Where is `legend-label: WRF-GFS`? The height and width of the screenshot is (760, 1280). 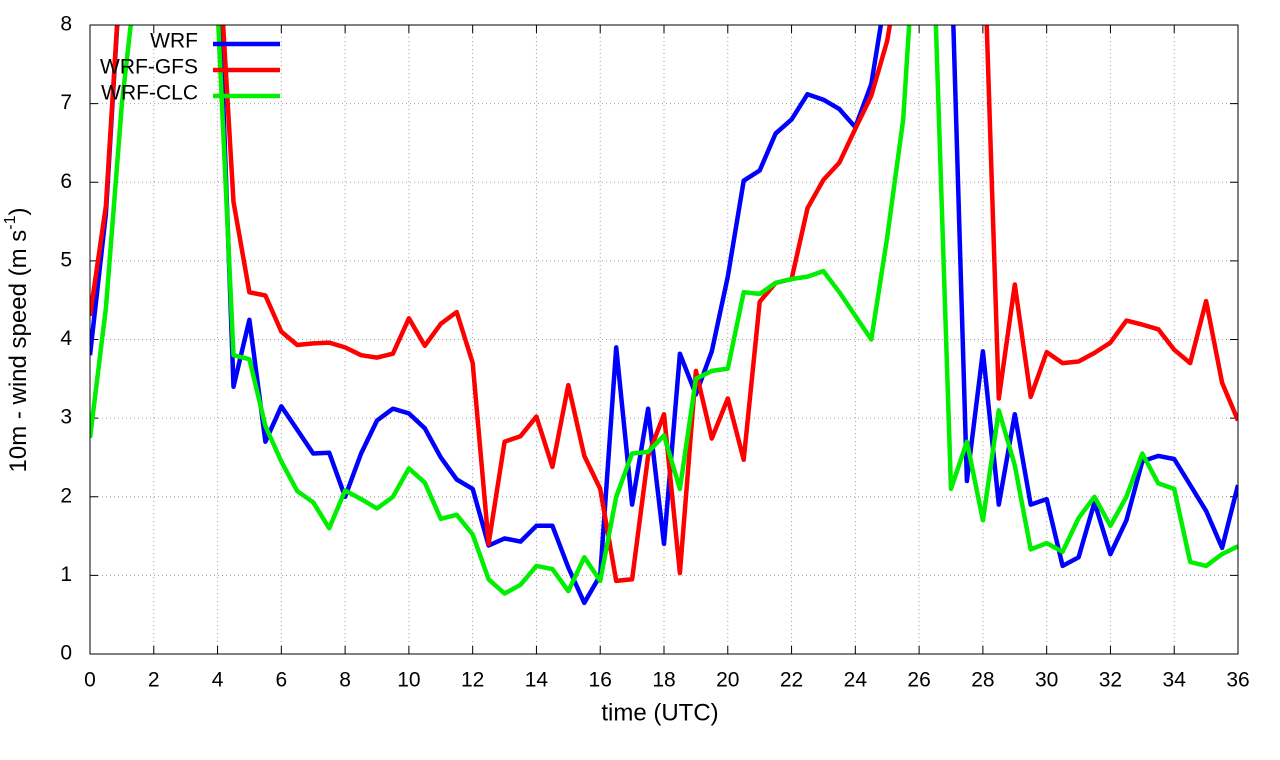 legend-label: WRF-GFS is located at coordinates (149, 67).